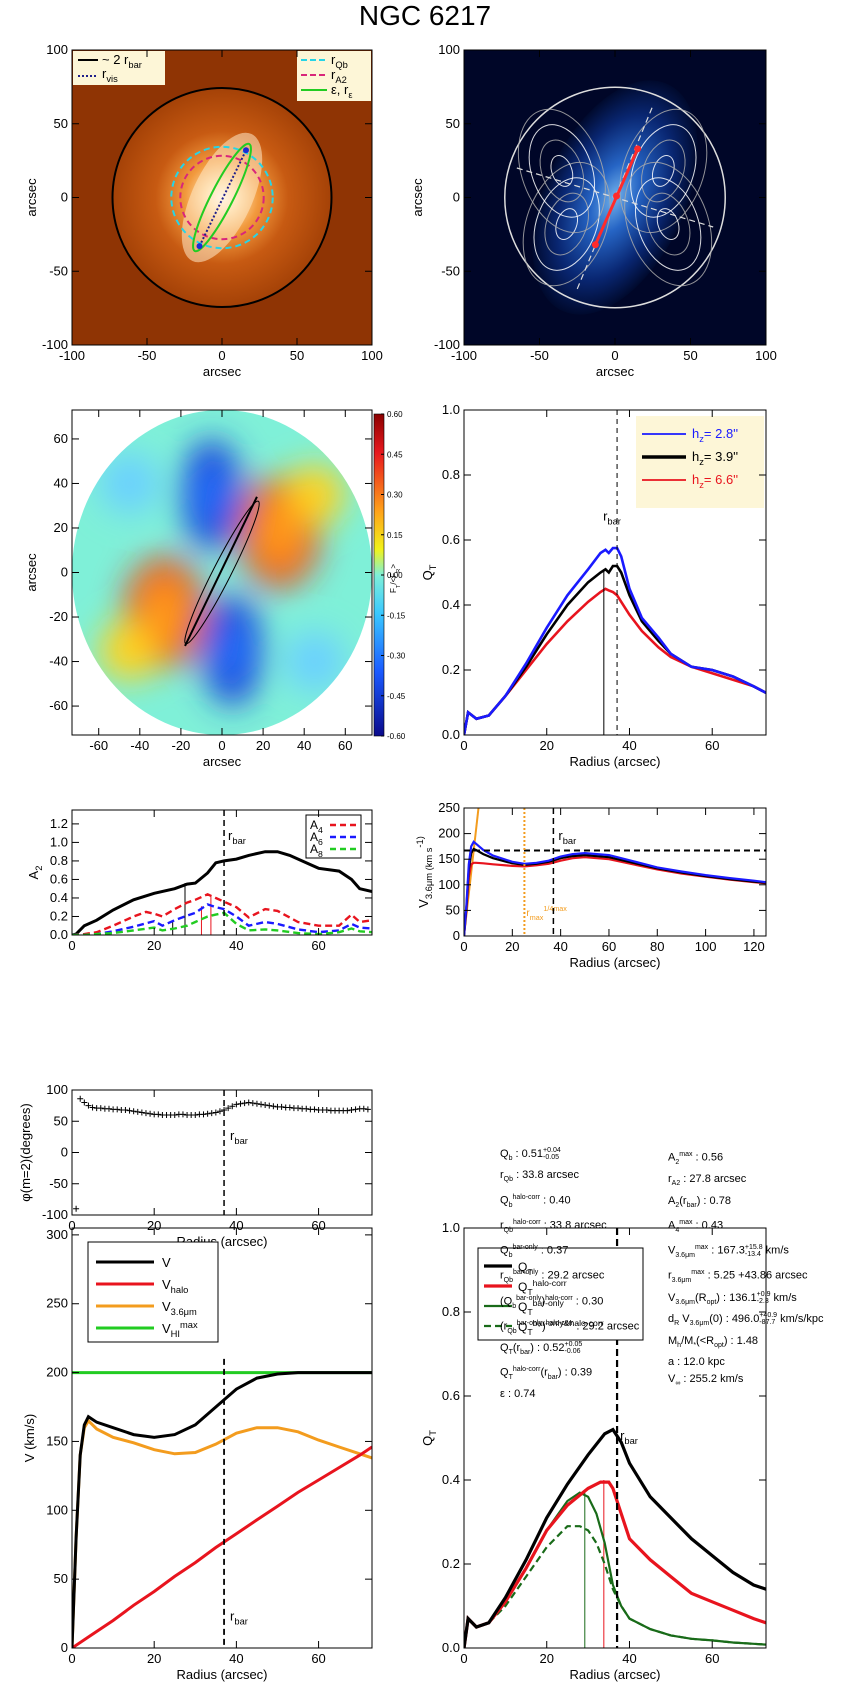  I want to click on label-part: 3.6μm, so click(184, 1312).